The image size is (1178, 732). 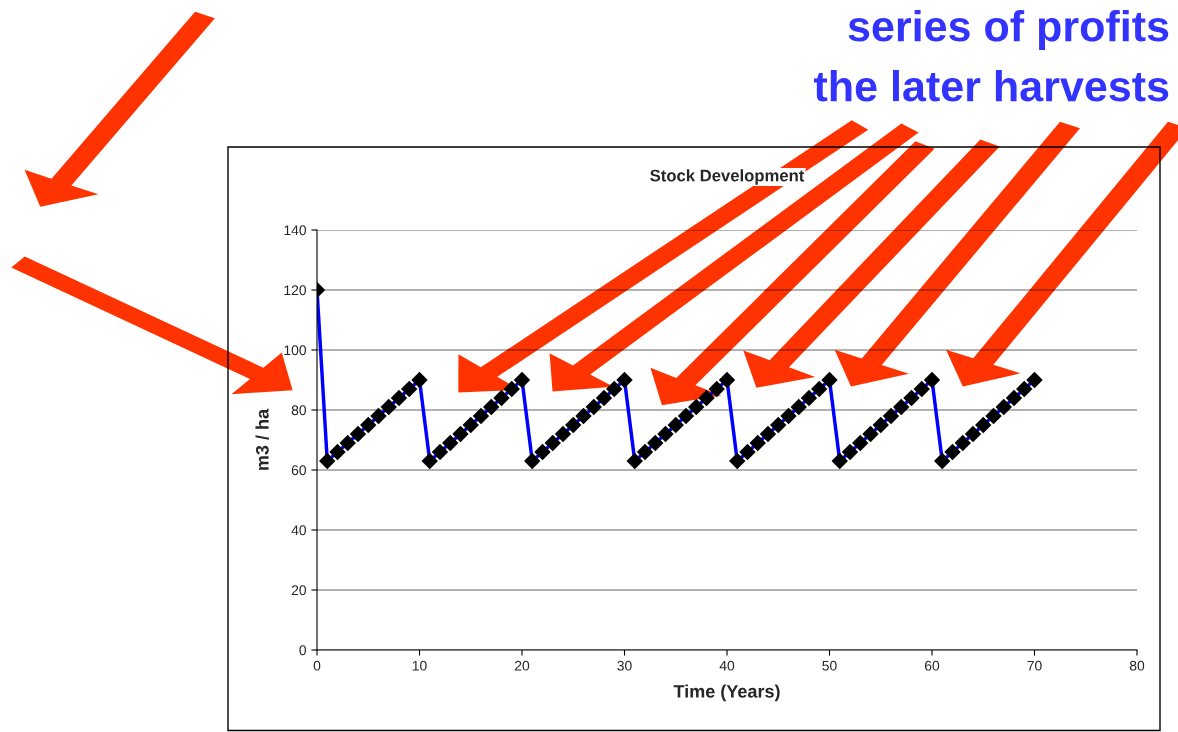 What do you see at coordinates (522, 665) in the screenshot?
I see `x-tick-label: 20` at bounding box center [522, 665].